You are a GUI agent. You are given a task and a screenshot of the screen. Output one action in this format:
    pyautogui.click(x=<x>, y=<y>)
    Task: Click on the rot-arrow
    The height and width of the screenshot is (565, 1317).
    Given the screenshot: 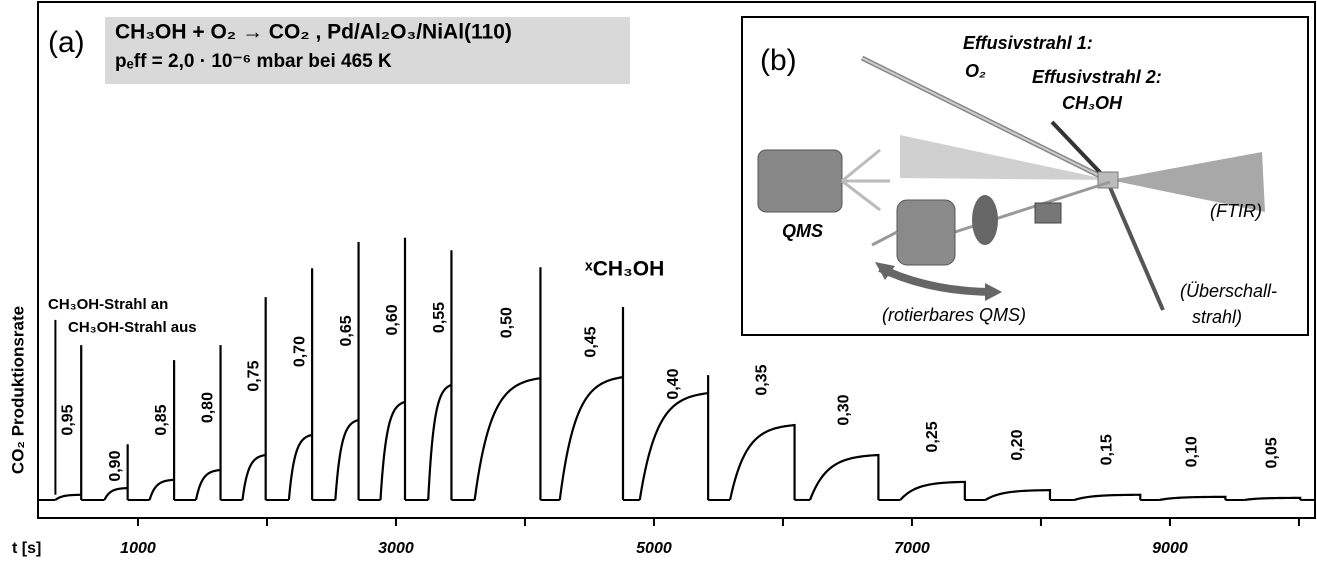 What is the action you would take?
    pyautogui.click(x=884, y=238)
    